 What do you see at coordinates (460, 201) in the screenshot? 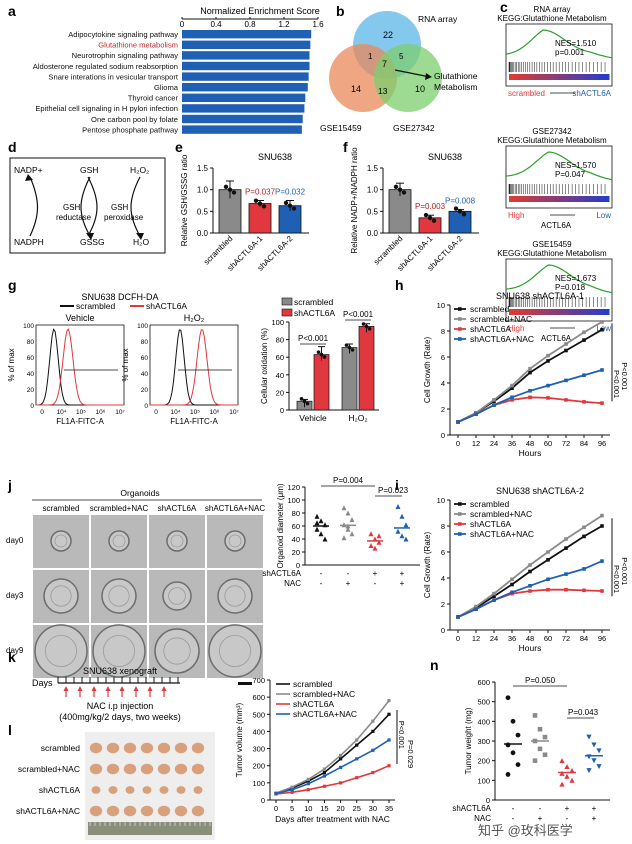
I see `pf-pvalue: P=0.008` at bounding box center [460, 201].